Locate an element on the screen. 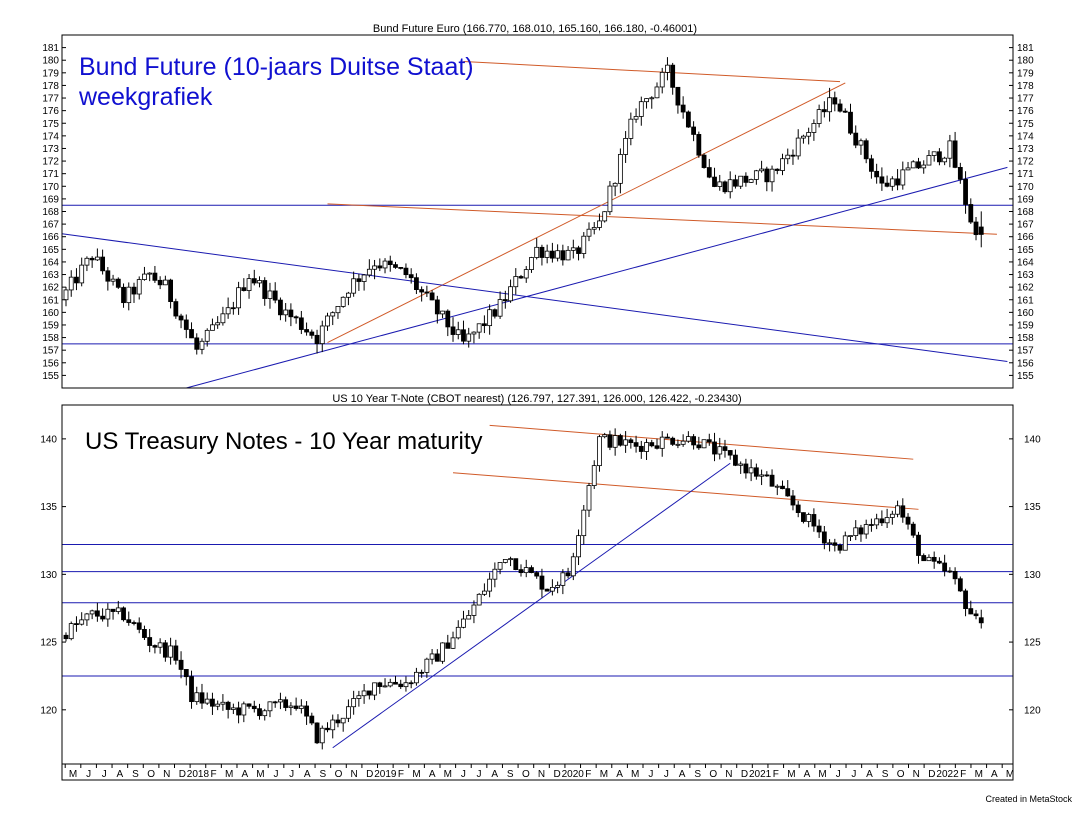 This screenshot has width=1076, height=814. bund-y-tick-left: 160 is located at coordinates (50, 313).